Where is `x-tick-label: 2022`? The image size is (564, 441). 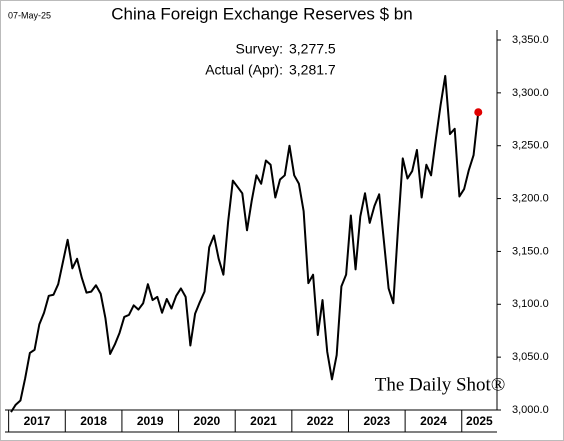
x-tick-label: 2022 is located at coordinates (320, 421).